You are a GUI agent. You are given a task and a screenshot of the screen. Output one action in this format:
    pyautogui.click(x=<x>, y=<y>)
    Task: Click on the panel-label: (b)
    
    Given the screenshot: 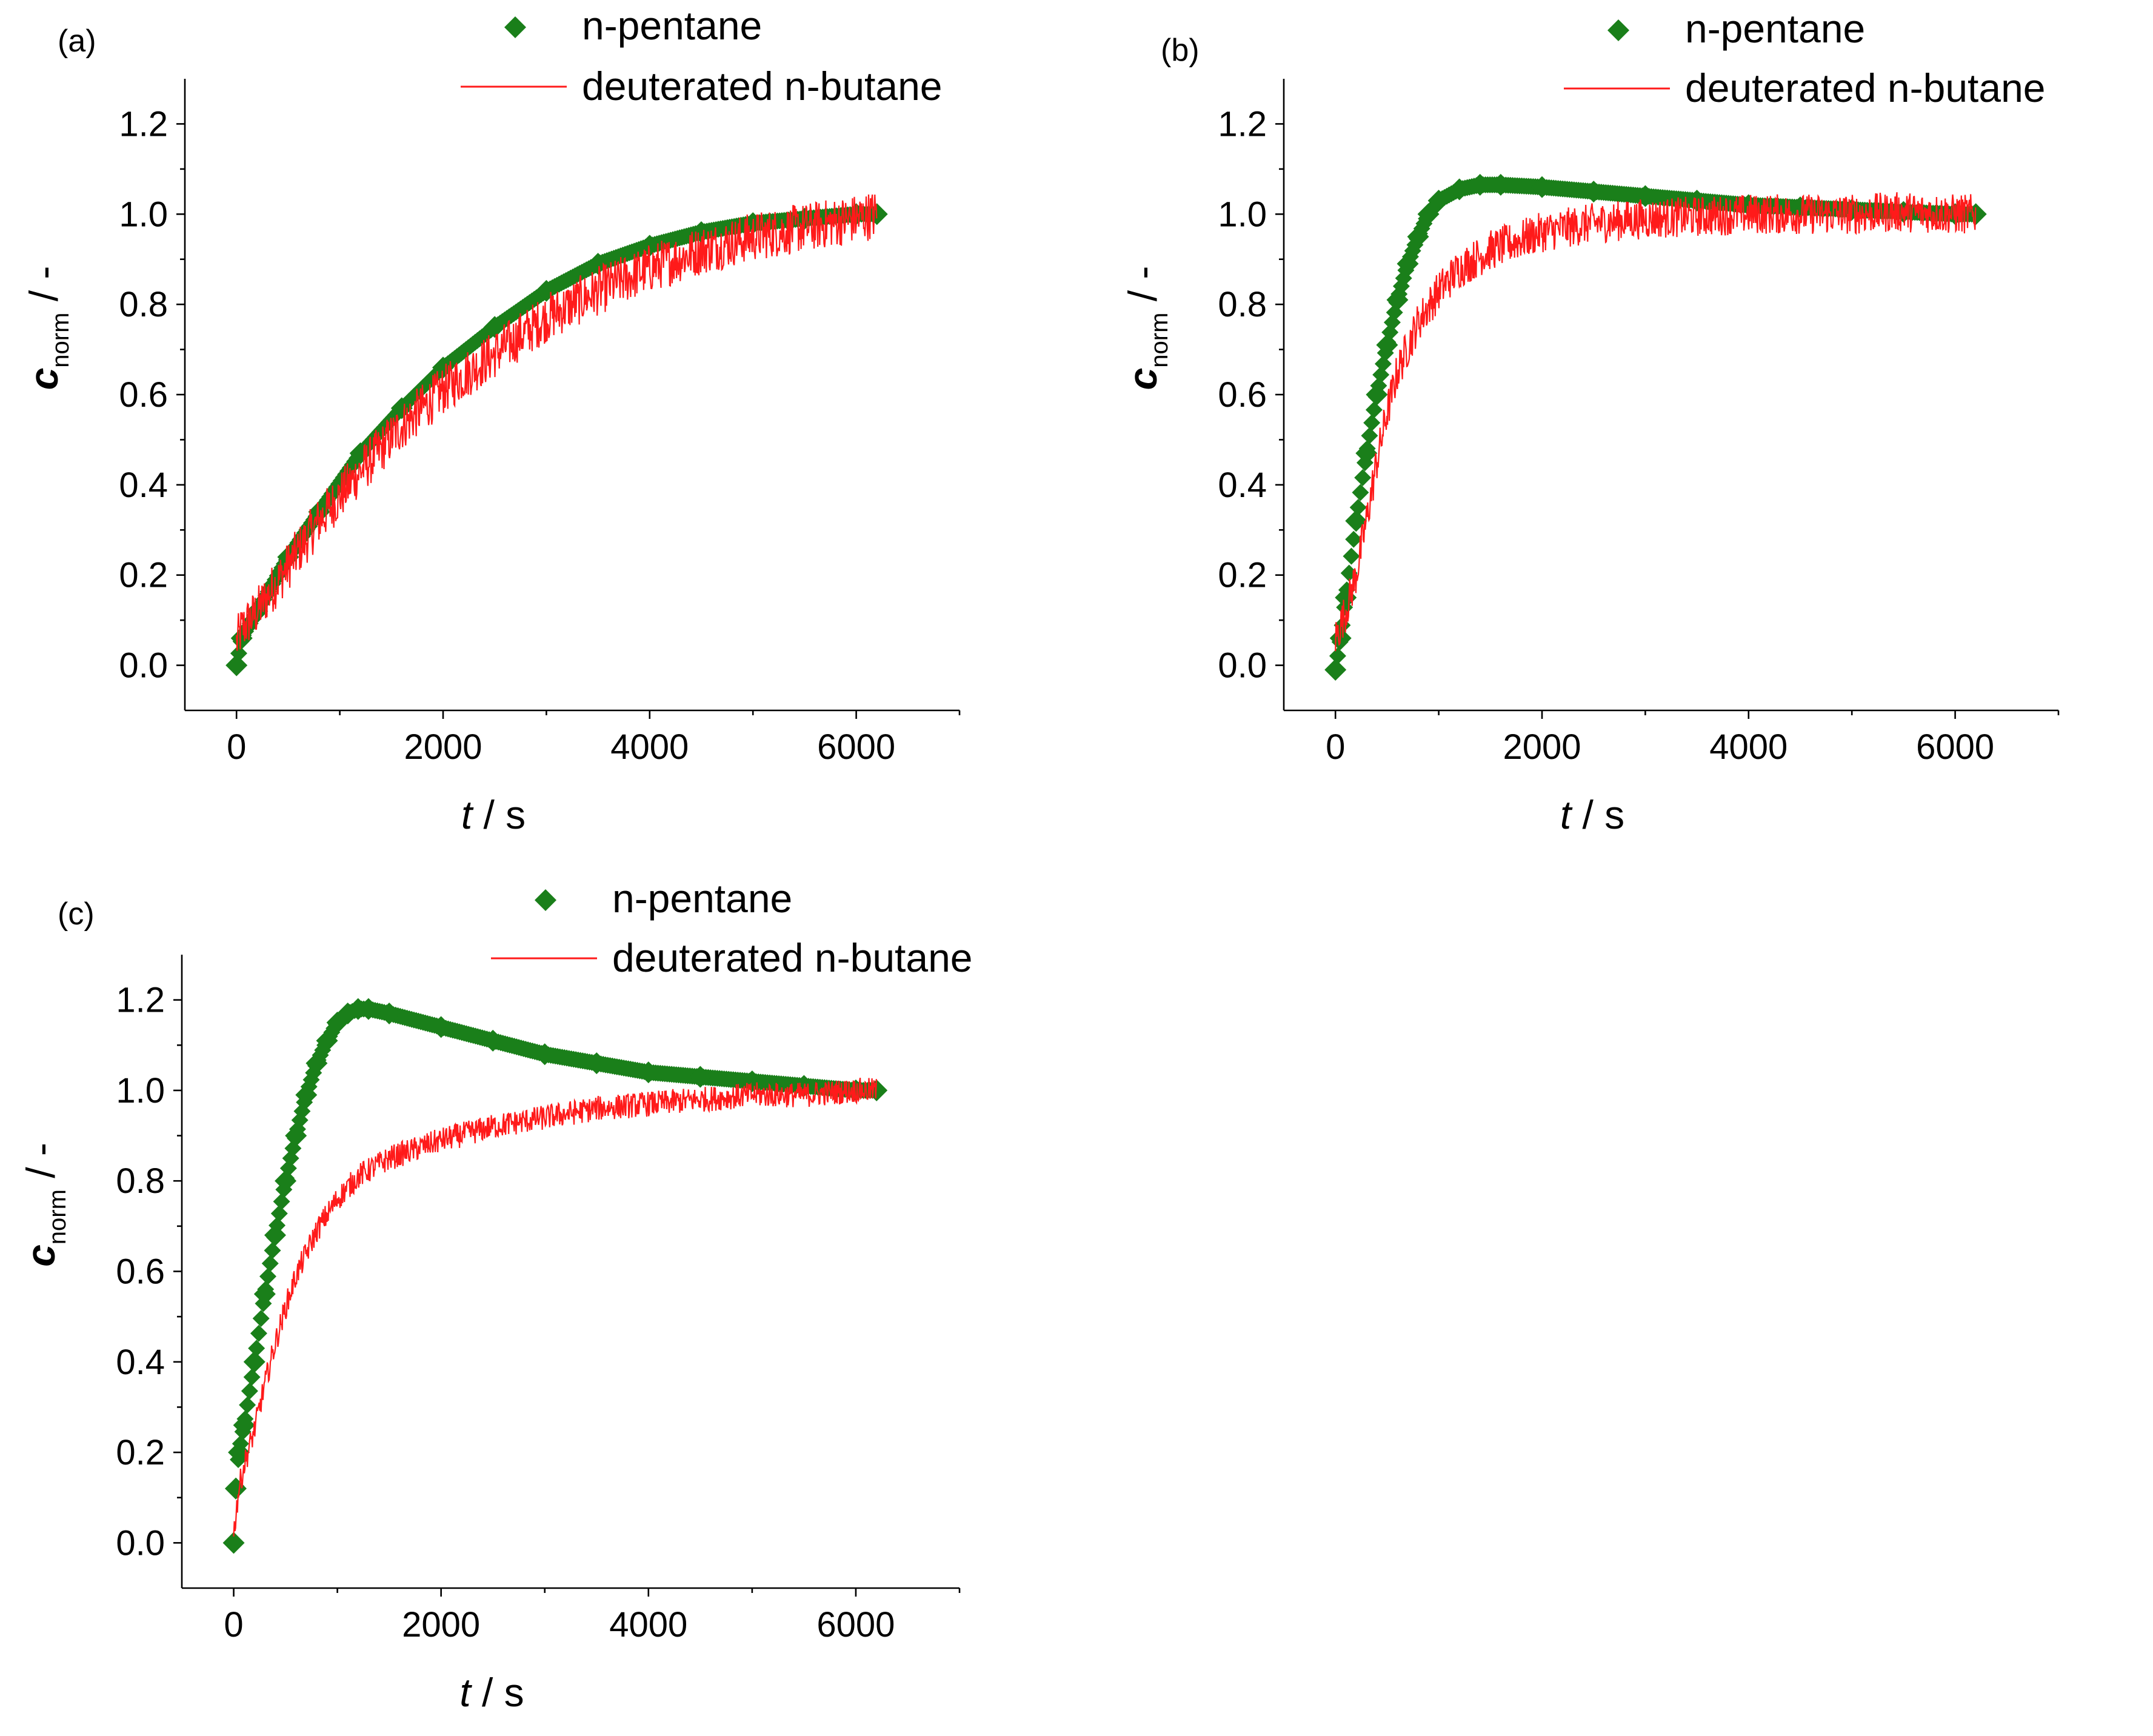 What is the action you would take?
    pyautogui.click(x=1181, y=50)
    